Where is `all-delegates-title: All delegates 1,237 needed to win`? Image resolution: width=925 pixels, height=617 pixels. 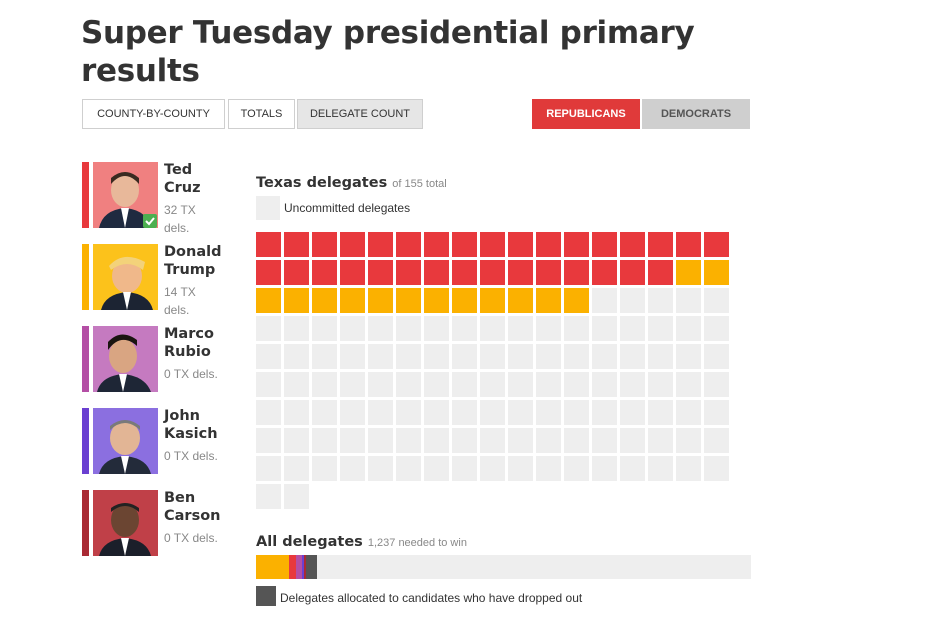
all-delegates-title: All delegates 1,237 needed to win is located at coordinates (361, 542).